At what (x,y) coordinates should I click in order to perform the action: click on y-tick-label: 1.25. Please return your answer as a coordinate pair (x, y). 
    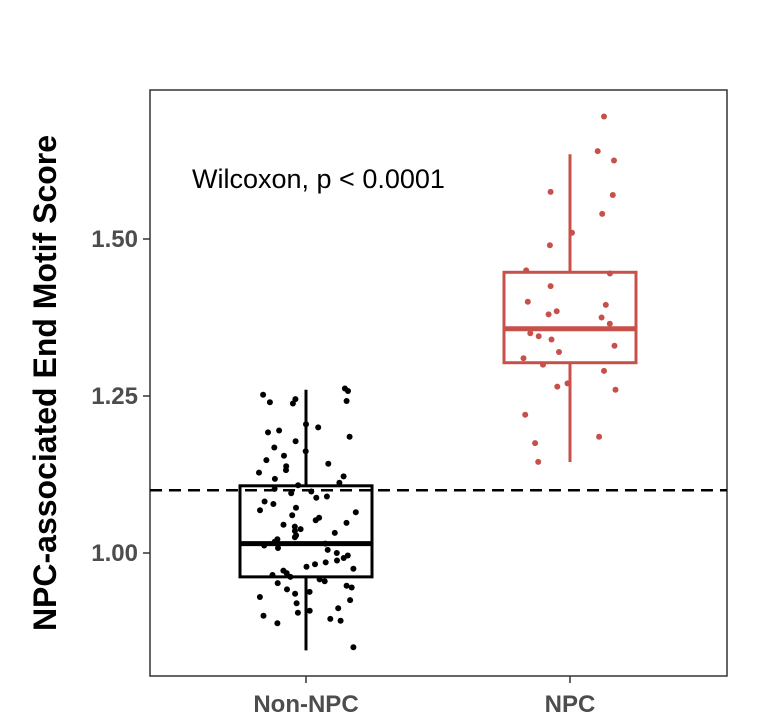
    Looking at the image, I should click on (114, 396).